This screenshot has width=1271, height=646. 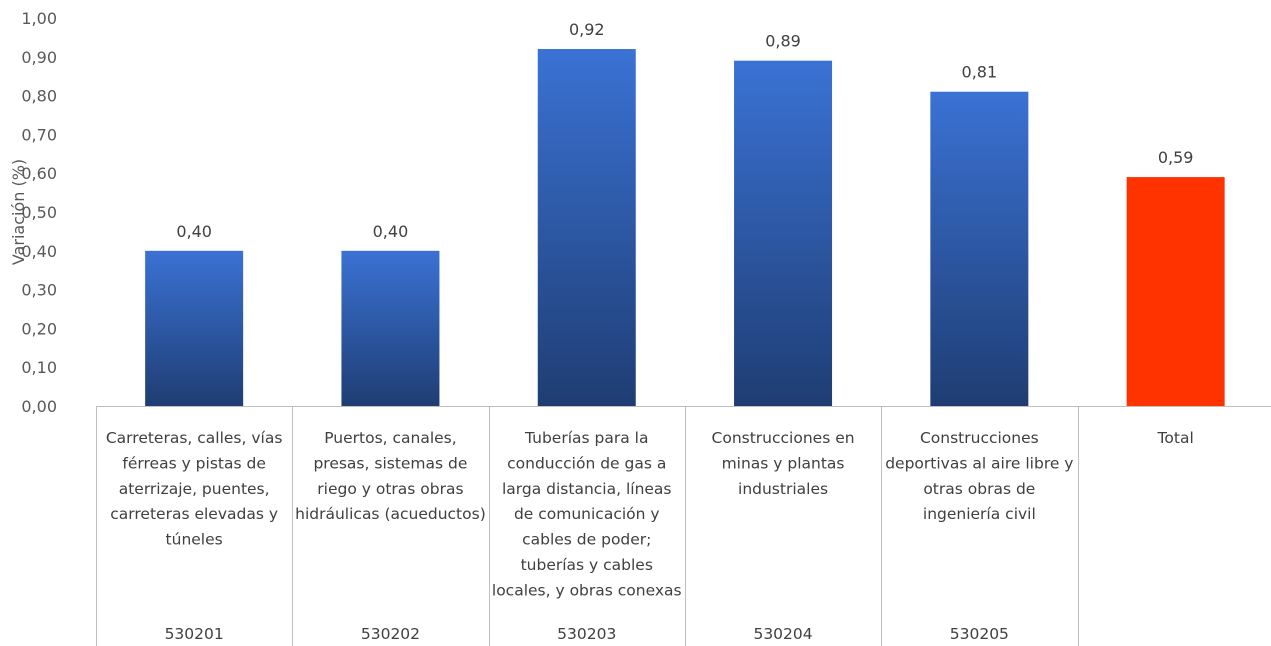 I want to click on category-label-line: Puertos, canales,, so click(x=390, y=438).